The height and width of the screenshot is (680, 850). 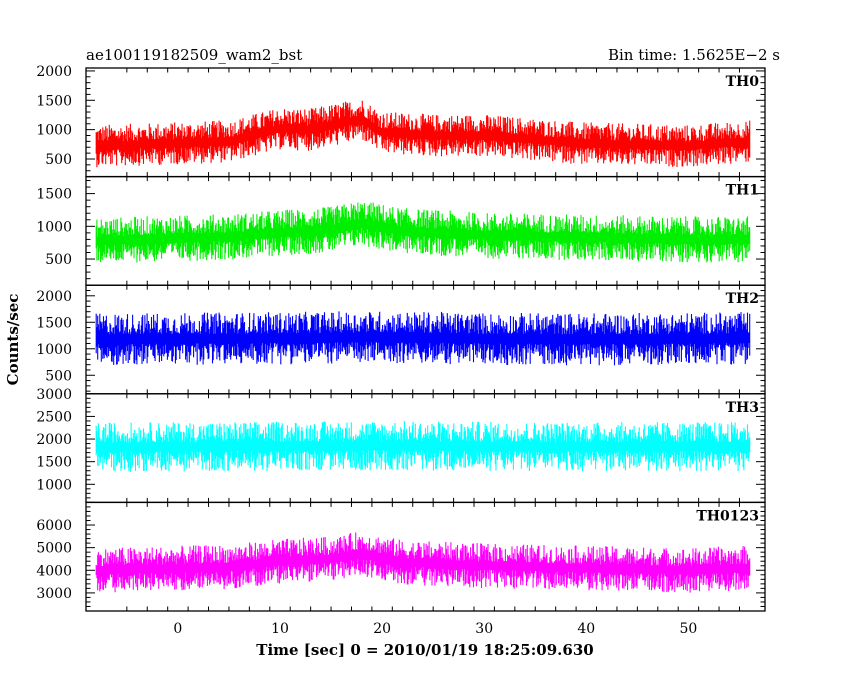 What do you see at coordinates (424, 650) in the screenshot?
I see `x-axis-label: Time [sec] 0 = 2010/01/19 18:25:09.630` at bounding box center [424, 650].